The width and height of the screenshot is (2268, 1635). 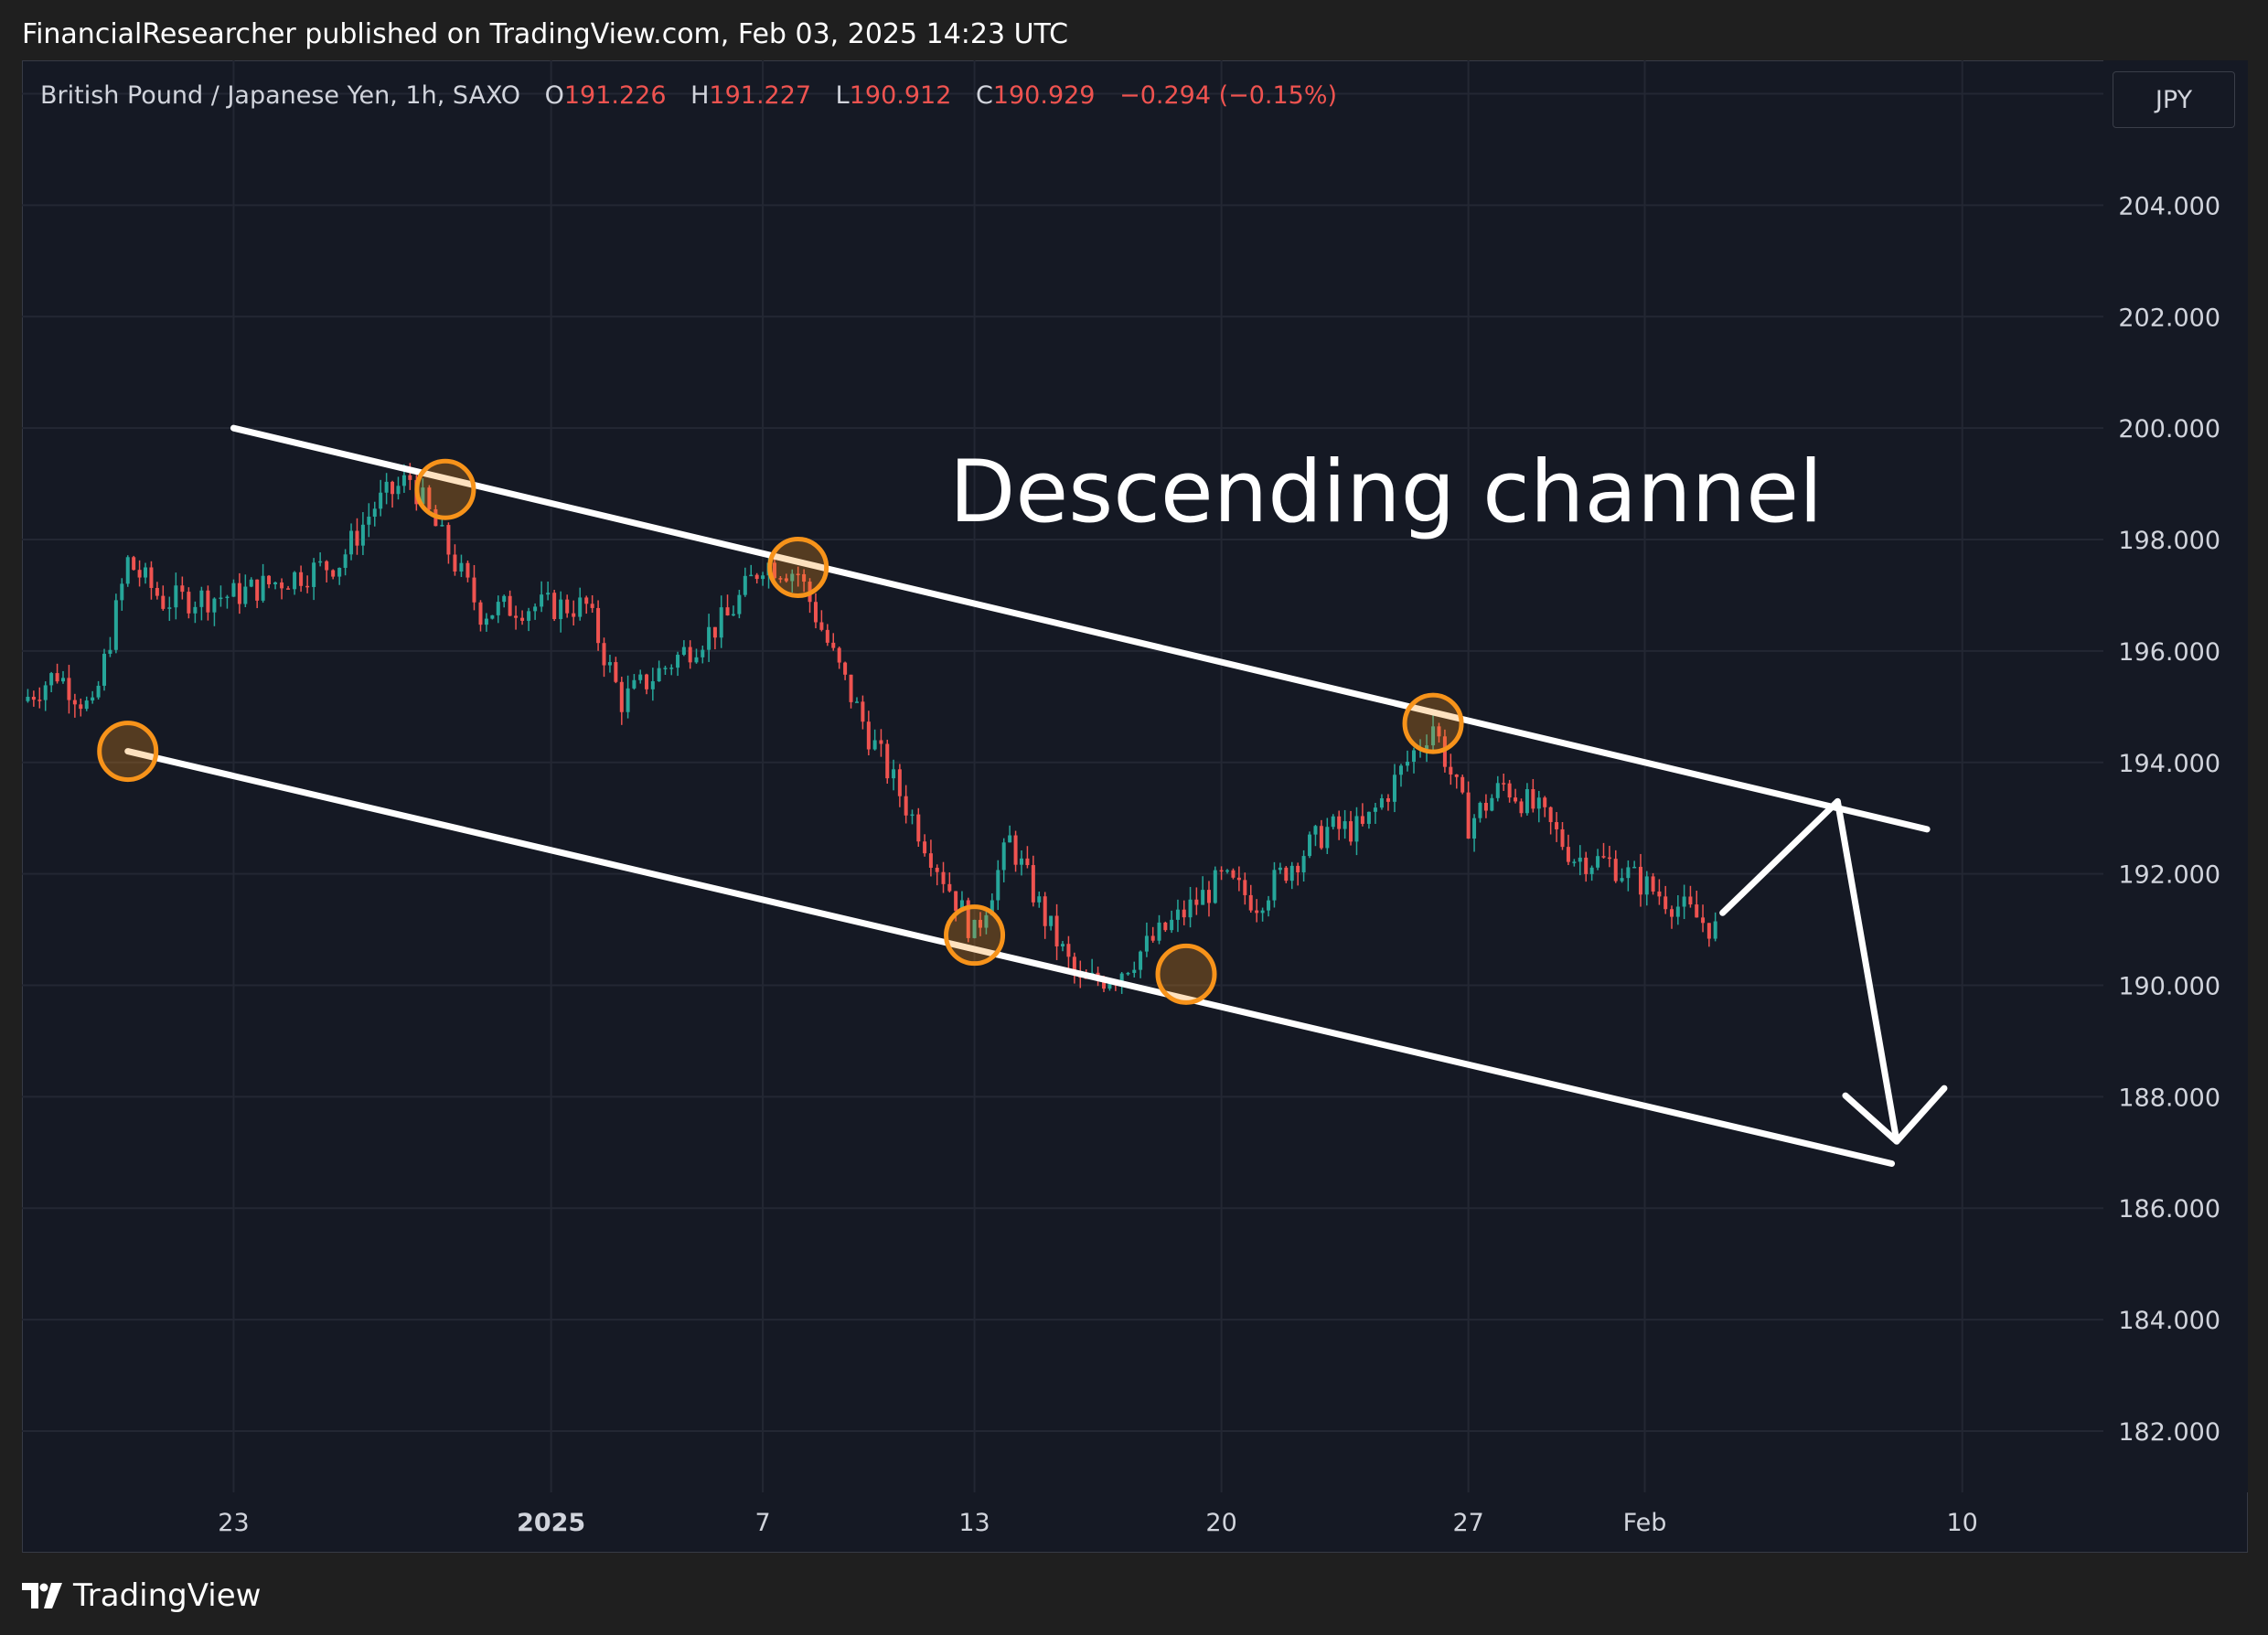 What do you see at coordinates (843, 96) in the screenshot?
I see `legend-low-label: L` at bounding box center [843, 96].